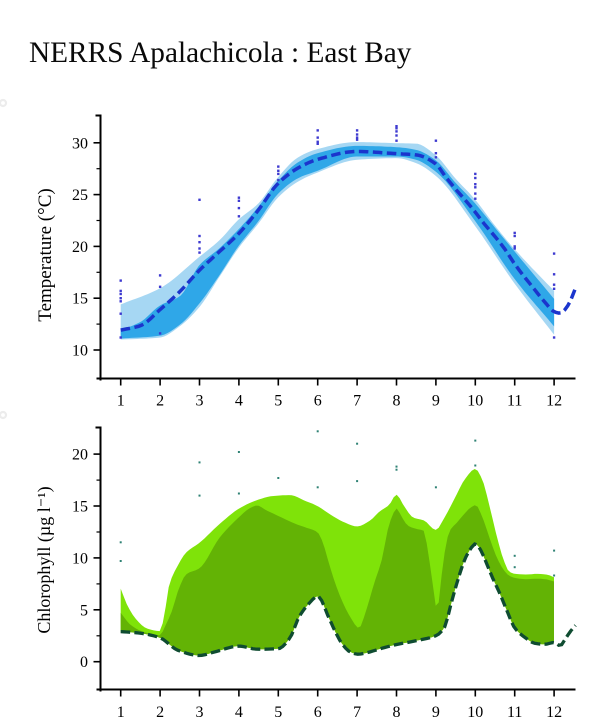  Describe the element at coordinates (44, 559) in the screenshot. I see `svg-text: Chlorophyll (µg l⁻¹)` at that location.